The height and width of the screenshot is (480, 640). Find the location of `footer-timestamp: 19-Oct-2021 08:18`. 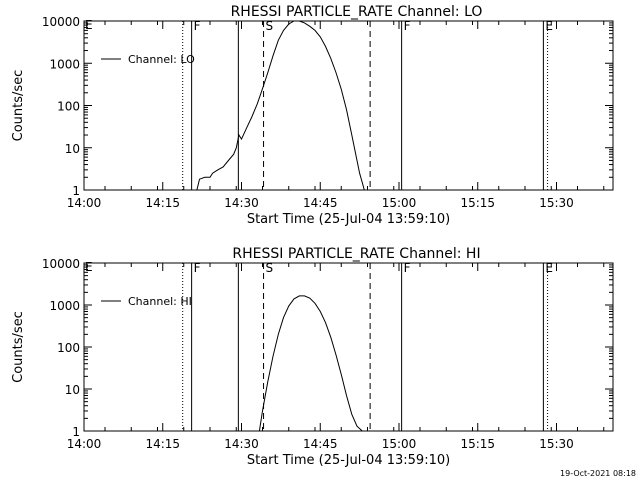

footer-timestamp: 19-Oct-2021 08:18 is located at coordinates (598, 473).